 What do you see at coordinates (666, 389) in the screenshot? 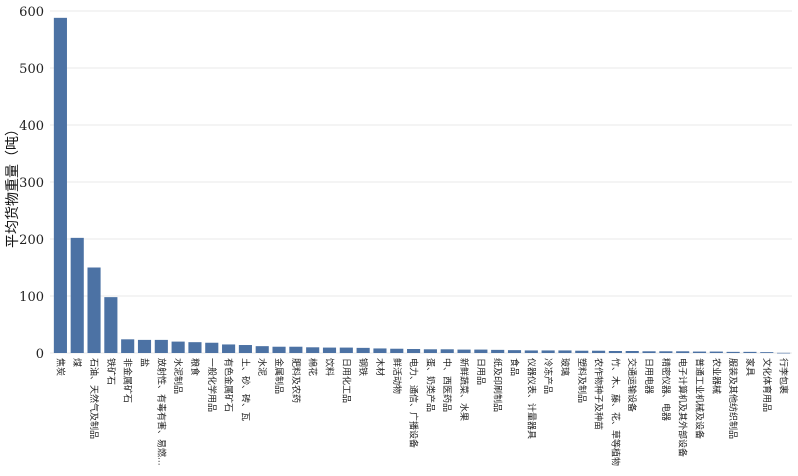
I see `x-tick-label: 精密仪器、电器` at bounding box center [666, 389].